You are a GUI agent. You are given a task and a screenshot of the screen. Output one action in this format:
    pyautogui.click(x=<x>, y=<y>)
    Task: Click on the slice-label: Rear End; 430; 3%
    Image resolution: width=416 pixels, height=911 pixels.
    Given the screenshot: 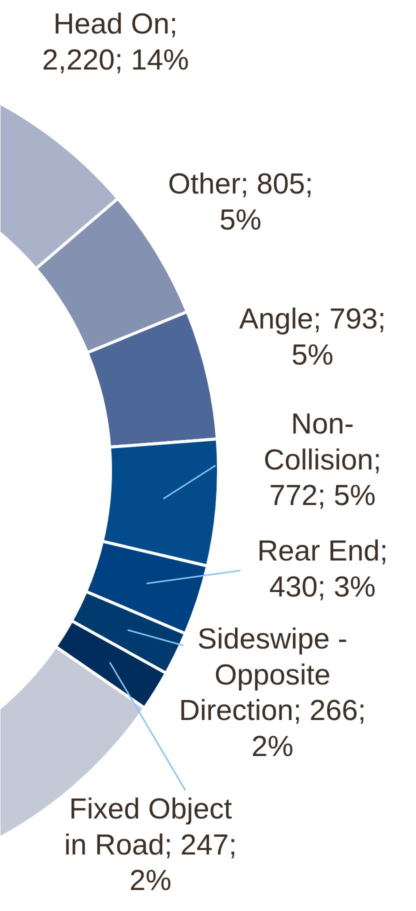 What is the action you would take?
    pyautogui.click(x=322, y=570)
    